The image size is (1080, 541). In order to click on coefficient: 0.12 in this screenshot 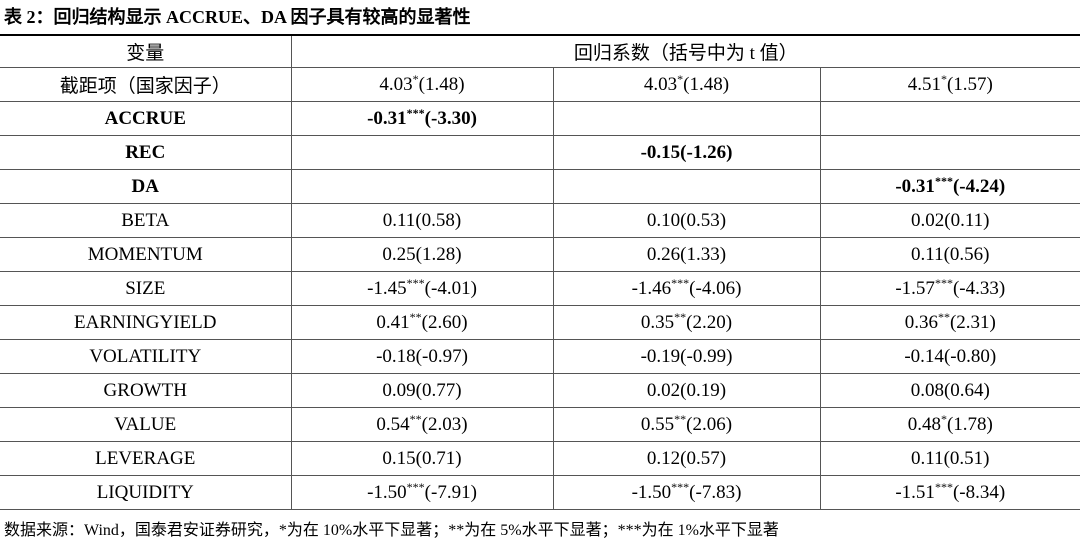, I will do `click(663, 458)`.